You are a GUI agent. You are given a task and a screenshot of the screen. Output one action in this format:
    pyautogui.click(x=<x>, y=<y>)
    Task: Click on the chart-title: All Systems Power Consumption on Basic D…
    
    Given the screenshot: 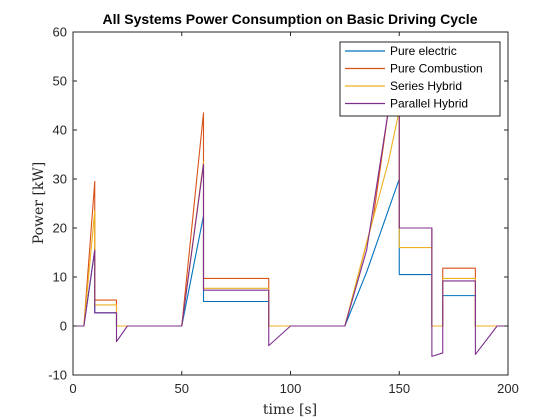 What is the action you would take?
    pyautogui.click(x=290, y=19)
    